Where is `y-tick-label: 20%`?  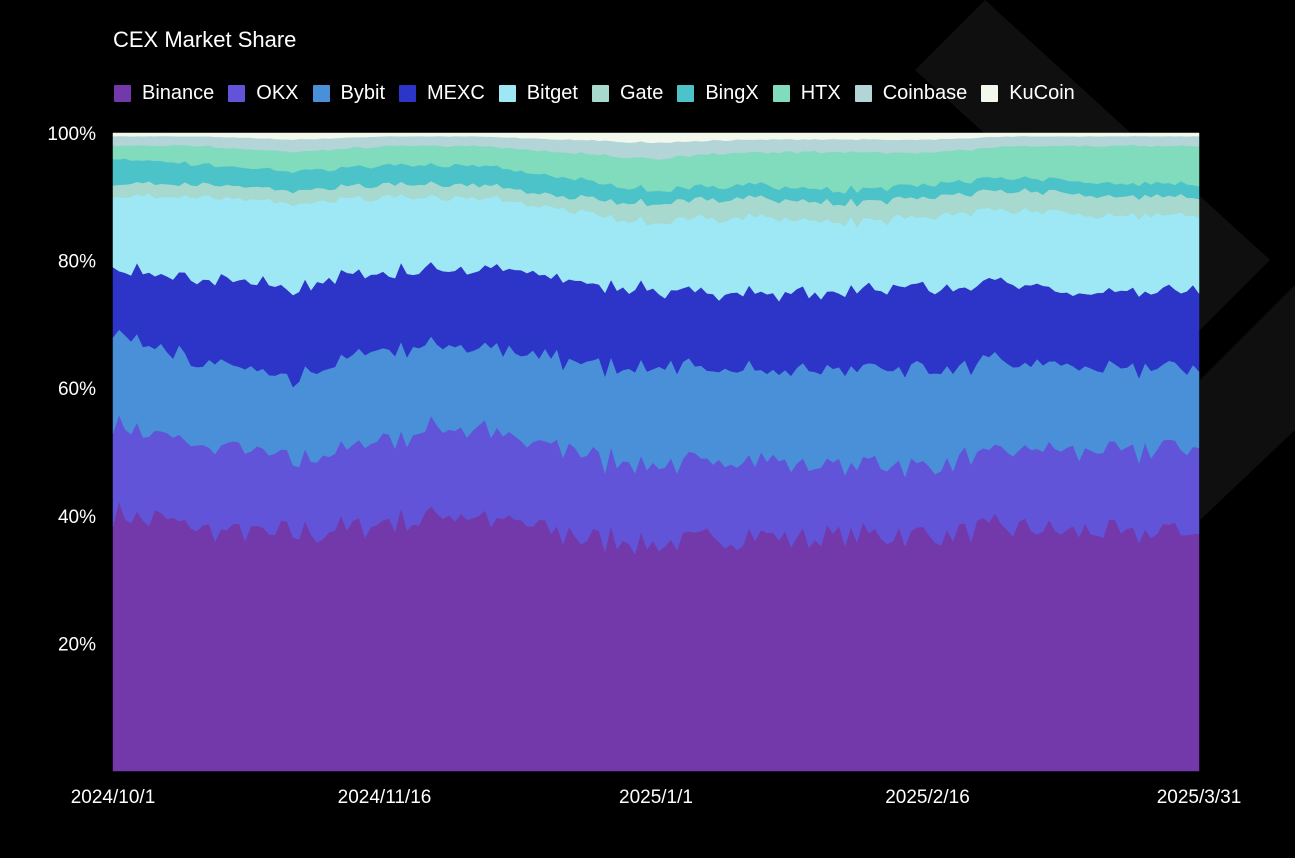
y-tick-label: 20% is located at coordinates (77, 644).